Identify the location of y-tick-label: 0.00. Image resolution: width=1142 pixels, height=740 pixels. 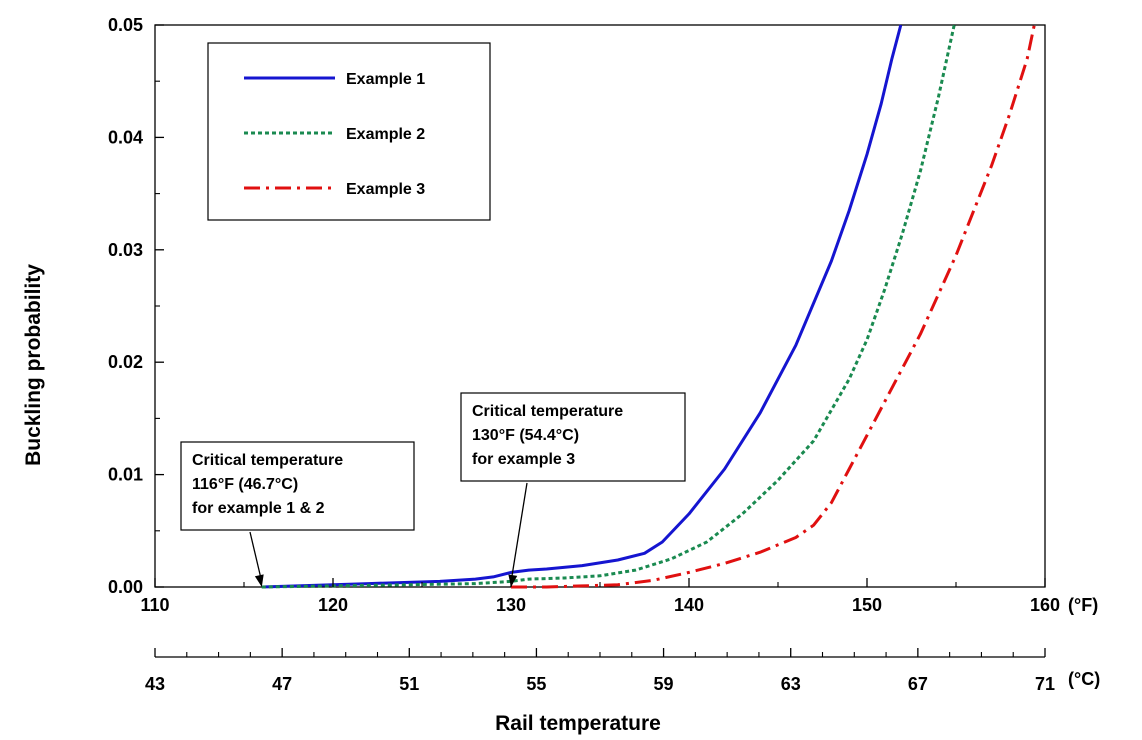
(125, 587).